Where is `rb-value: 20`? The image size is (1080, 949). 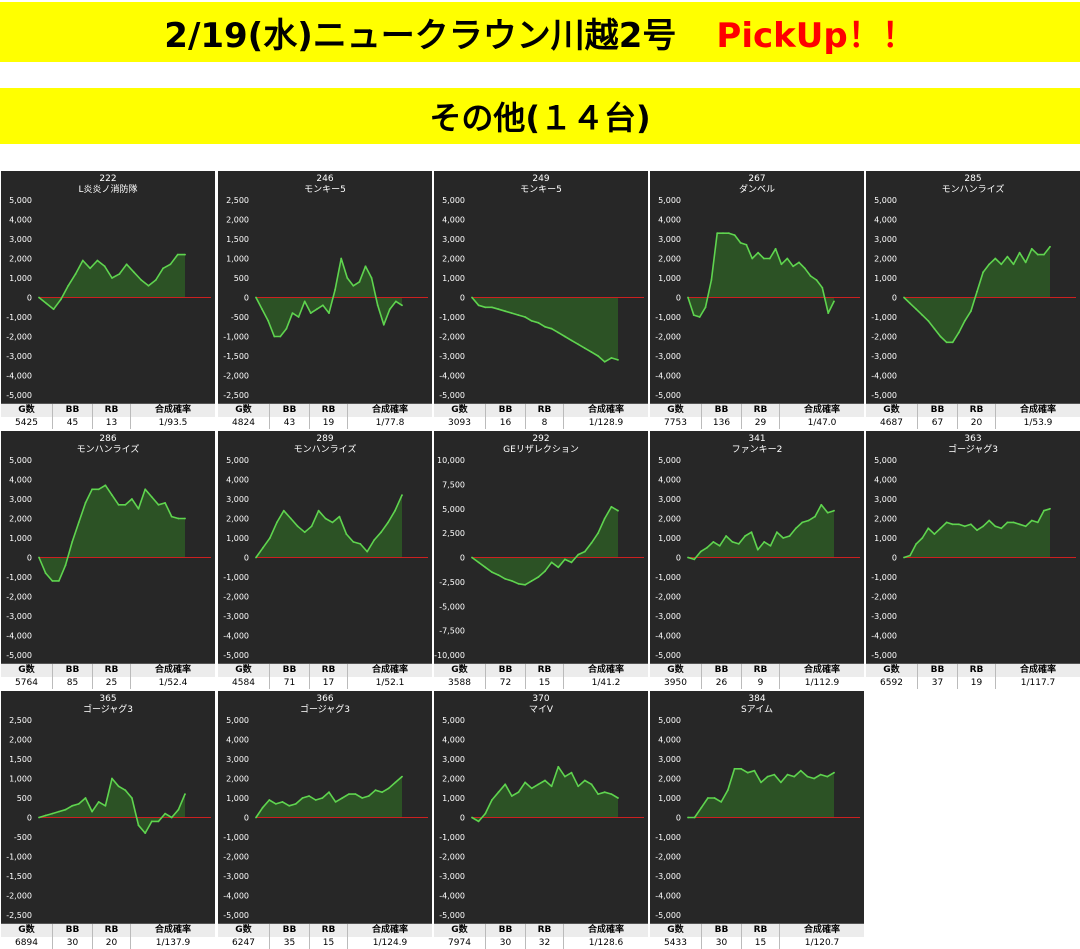
rb-value: 20 is located at coordinates (112, 943).